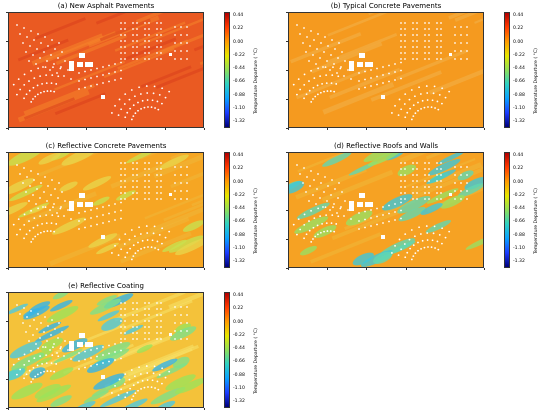 This screenshot has height=418, width=550. Describe the element at coordinates (239, 208) in the screenshot. I see `colorbar-tick: -0.44` at that location.